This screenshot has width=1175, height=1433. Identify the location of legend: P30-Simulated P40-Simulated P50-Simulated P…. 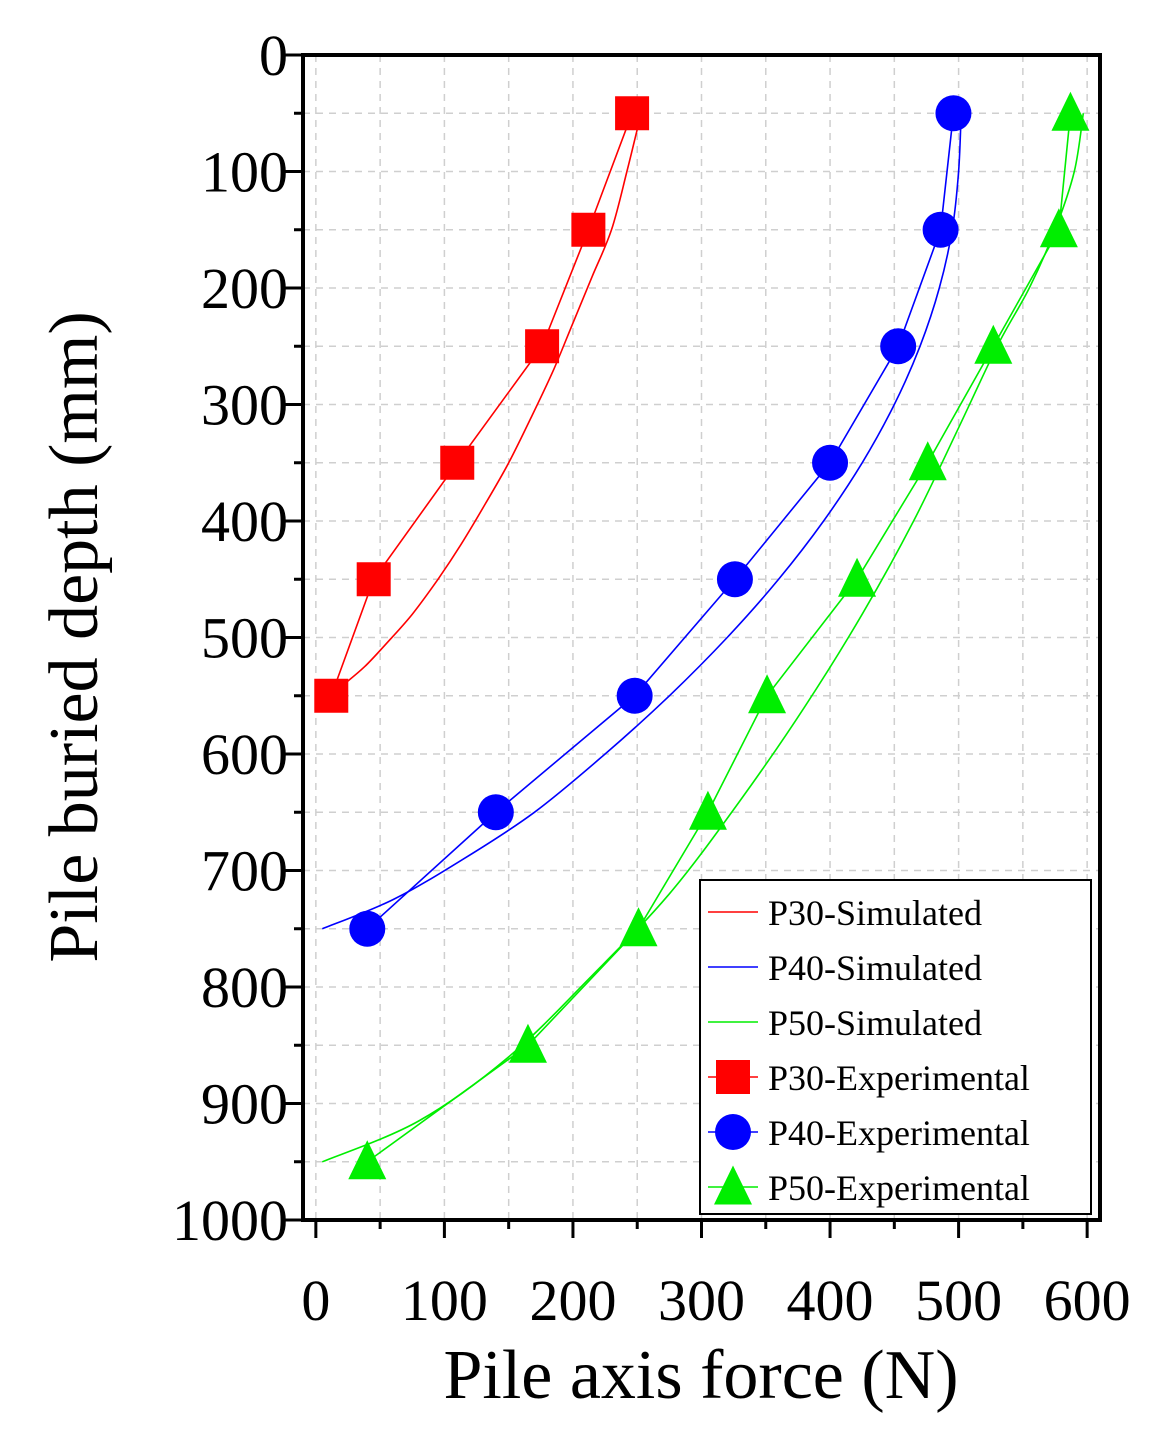
(895, 1047).